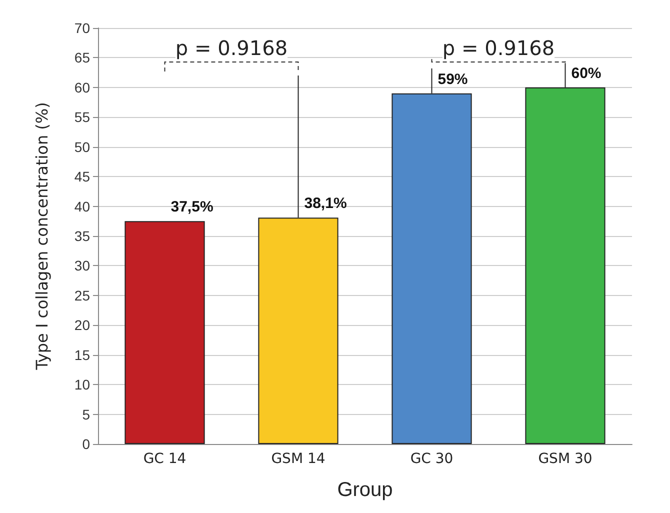 This screenshot has width=670, height=513. Describe the element at coordinates (365, 490) in the screenshot. I see `x-axis-title: Group` at that location.